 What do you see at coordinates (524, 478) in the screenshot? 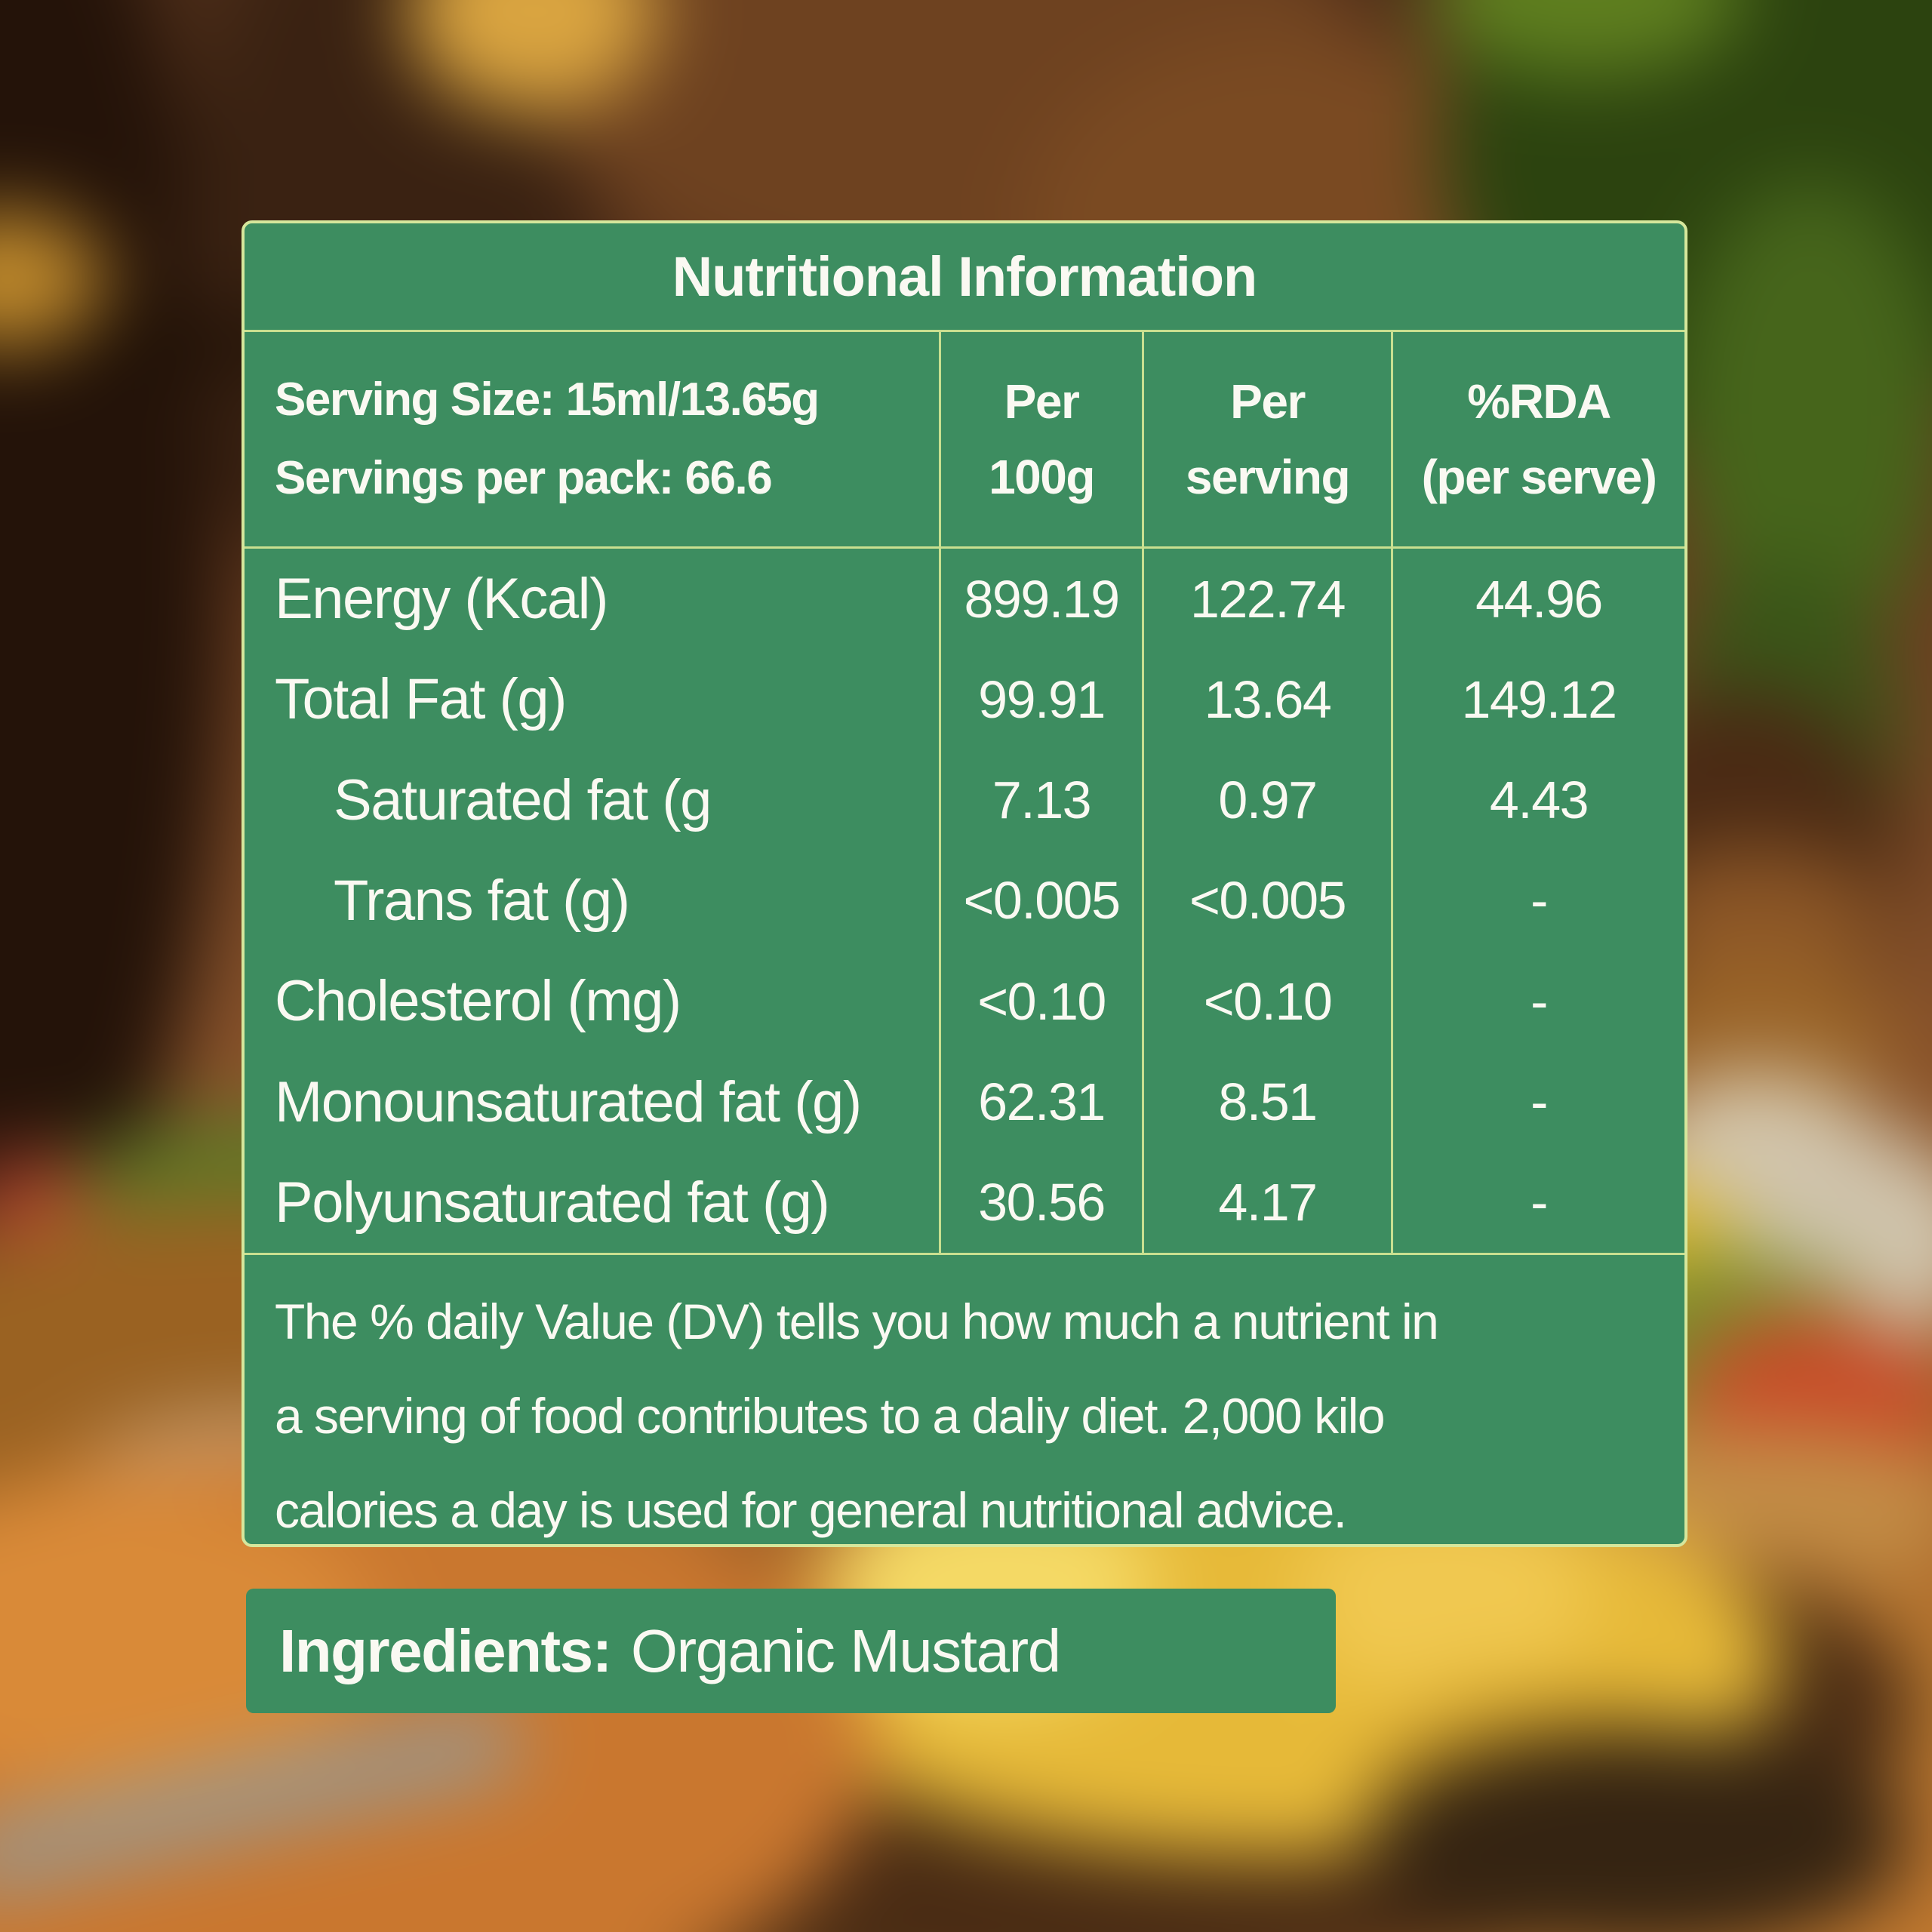
I see `servings-per-pack-text: Servings per pack: 66.6` at bounding box center [524, 478].